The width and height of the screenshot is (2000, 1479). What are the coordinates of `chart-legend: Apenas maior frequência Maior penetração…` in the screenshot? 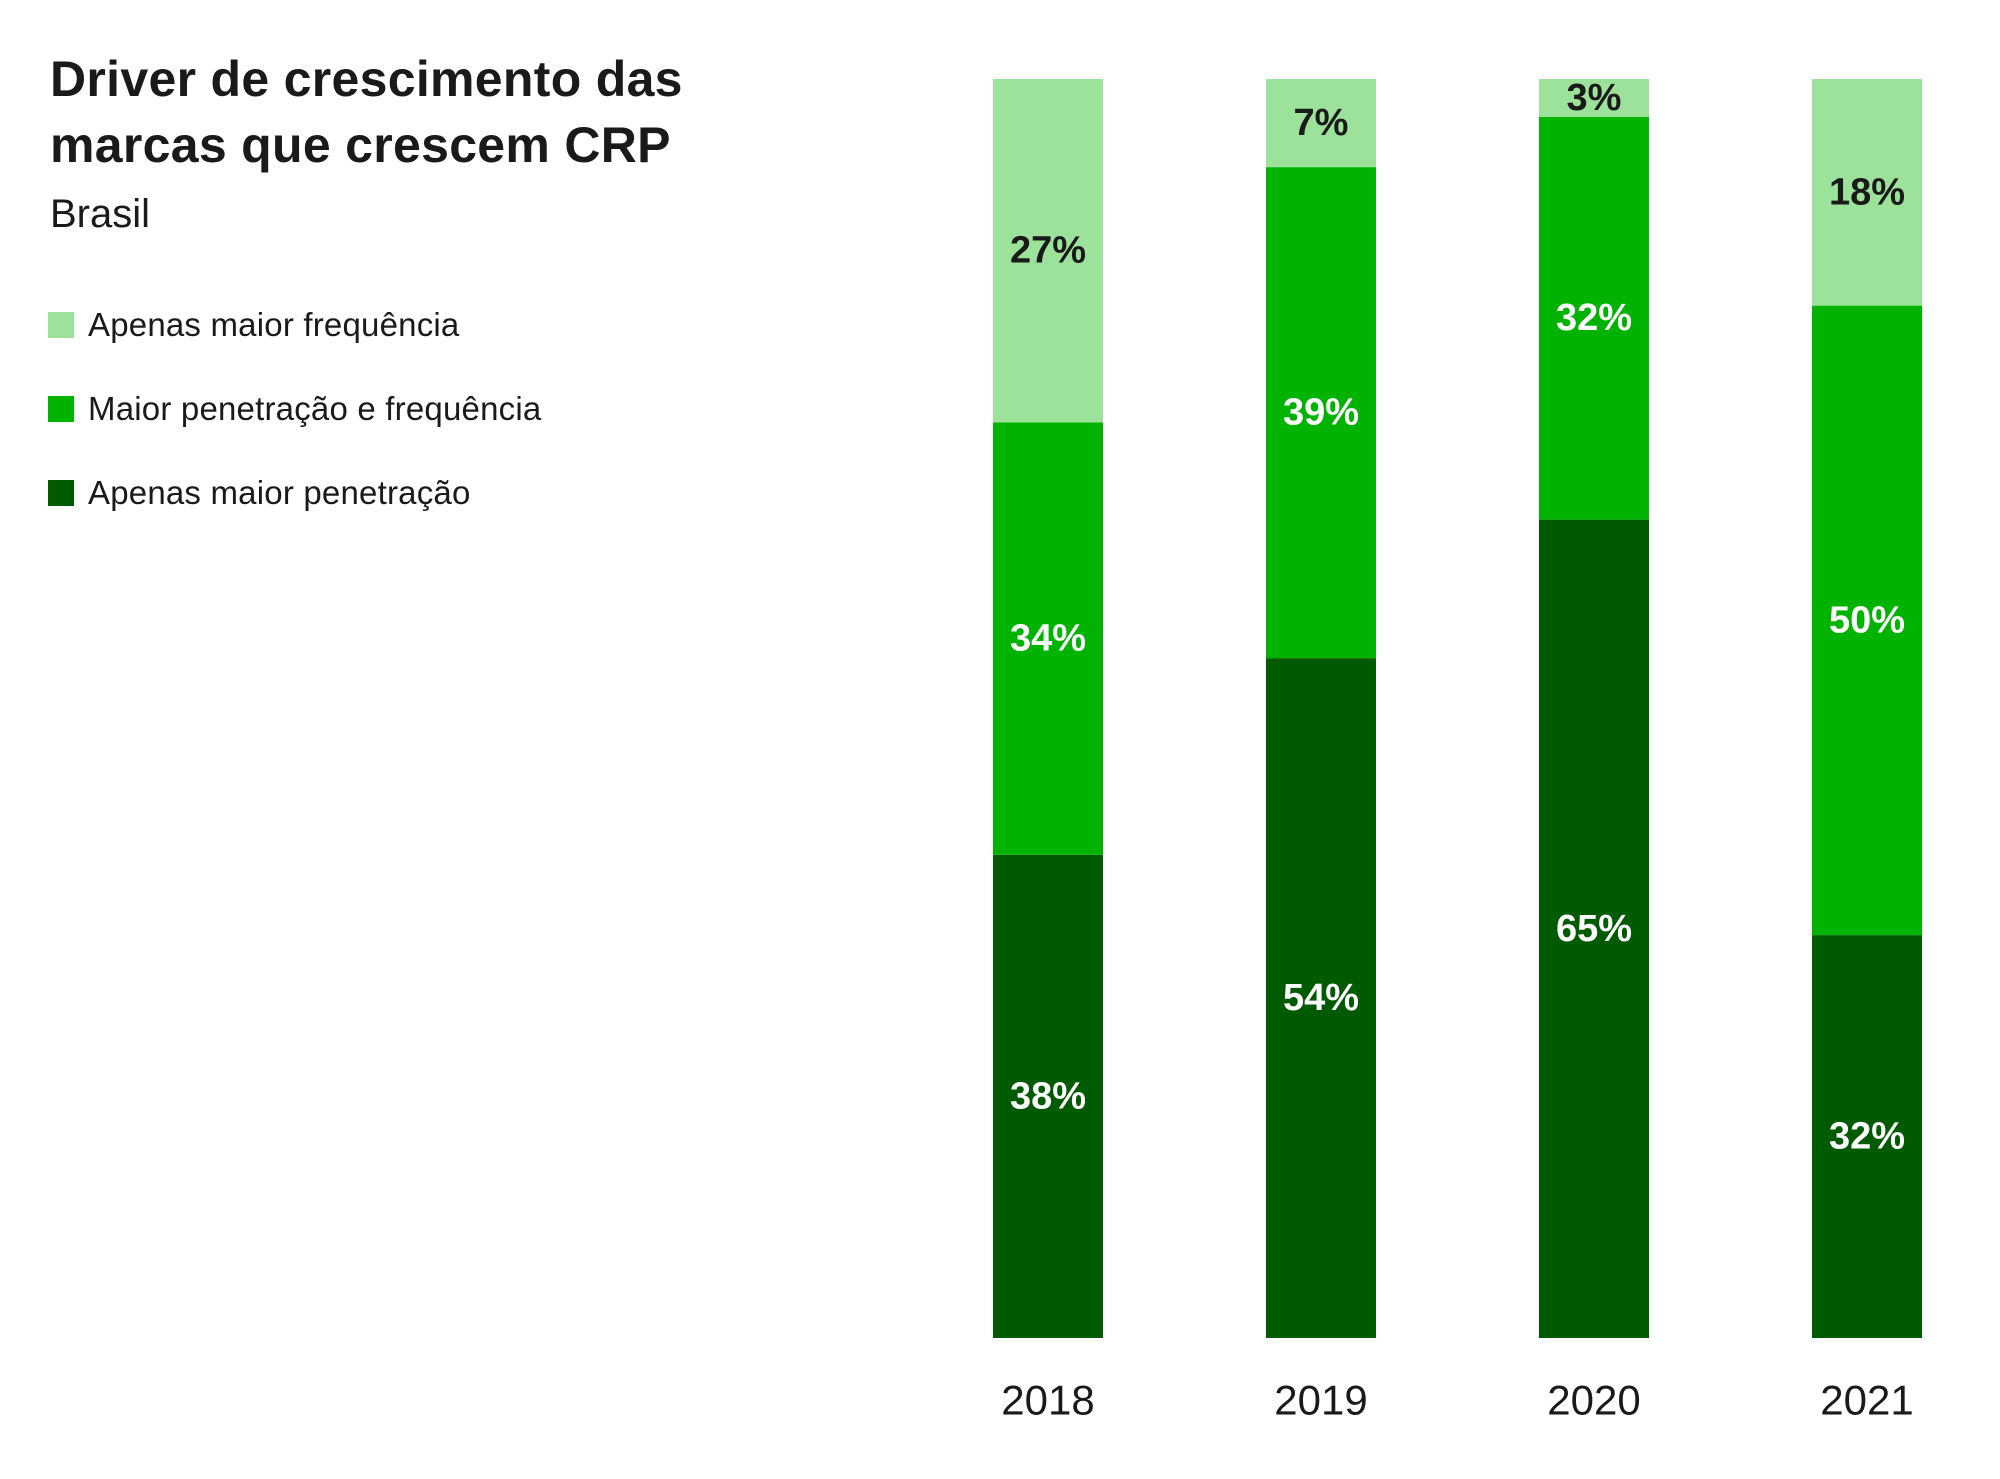 It's located at (294, 426).